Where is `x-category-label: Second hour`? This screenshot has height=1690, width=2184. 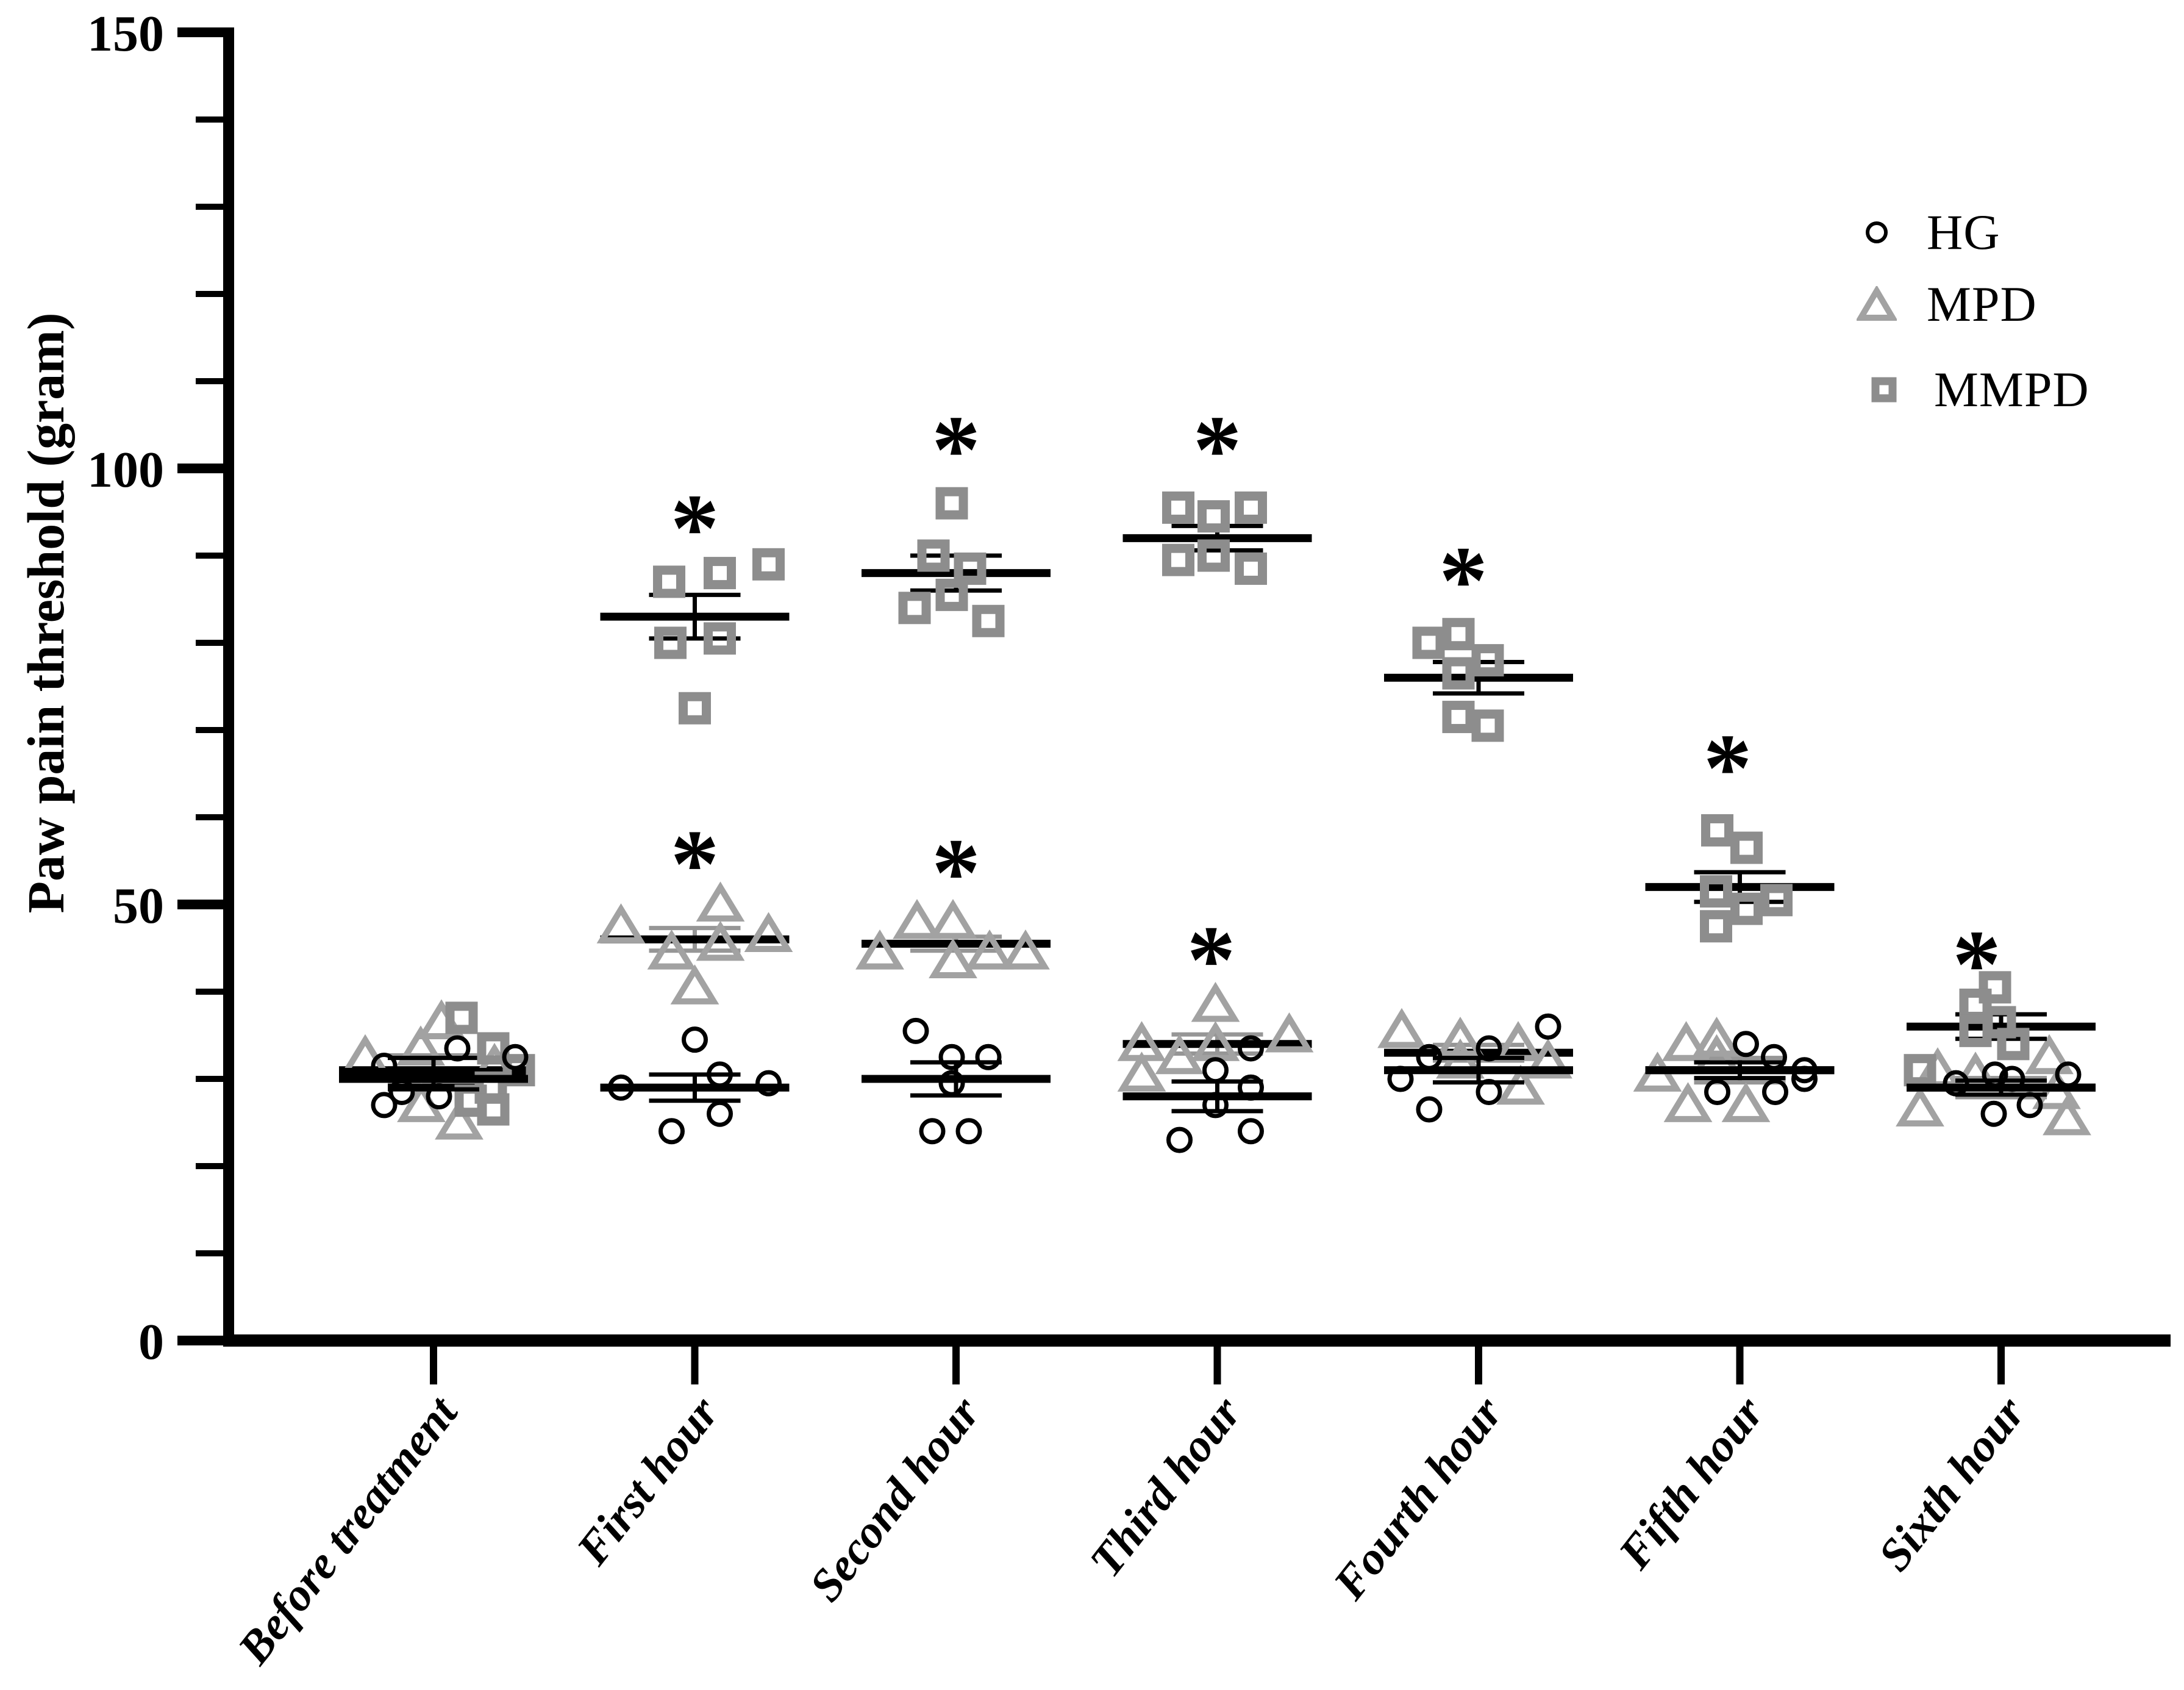 x-category-label: Second hour is located at coordinates (894, 1499).